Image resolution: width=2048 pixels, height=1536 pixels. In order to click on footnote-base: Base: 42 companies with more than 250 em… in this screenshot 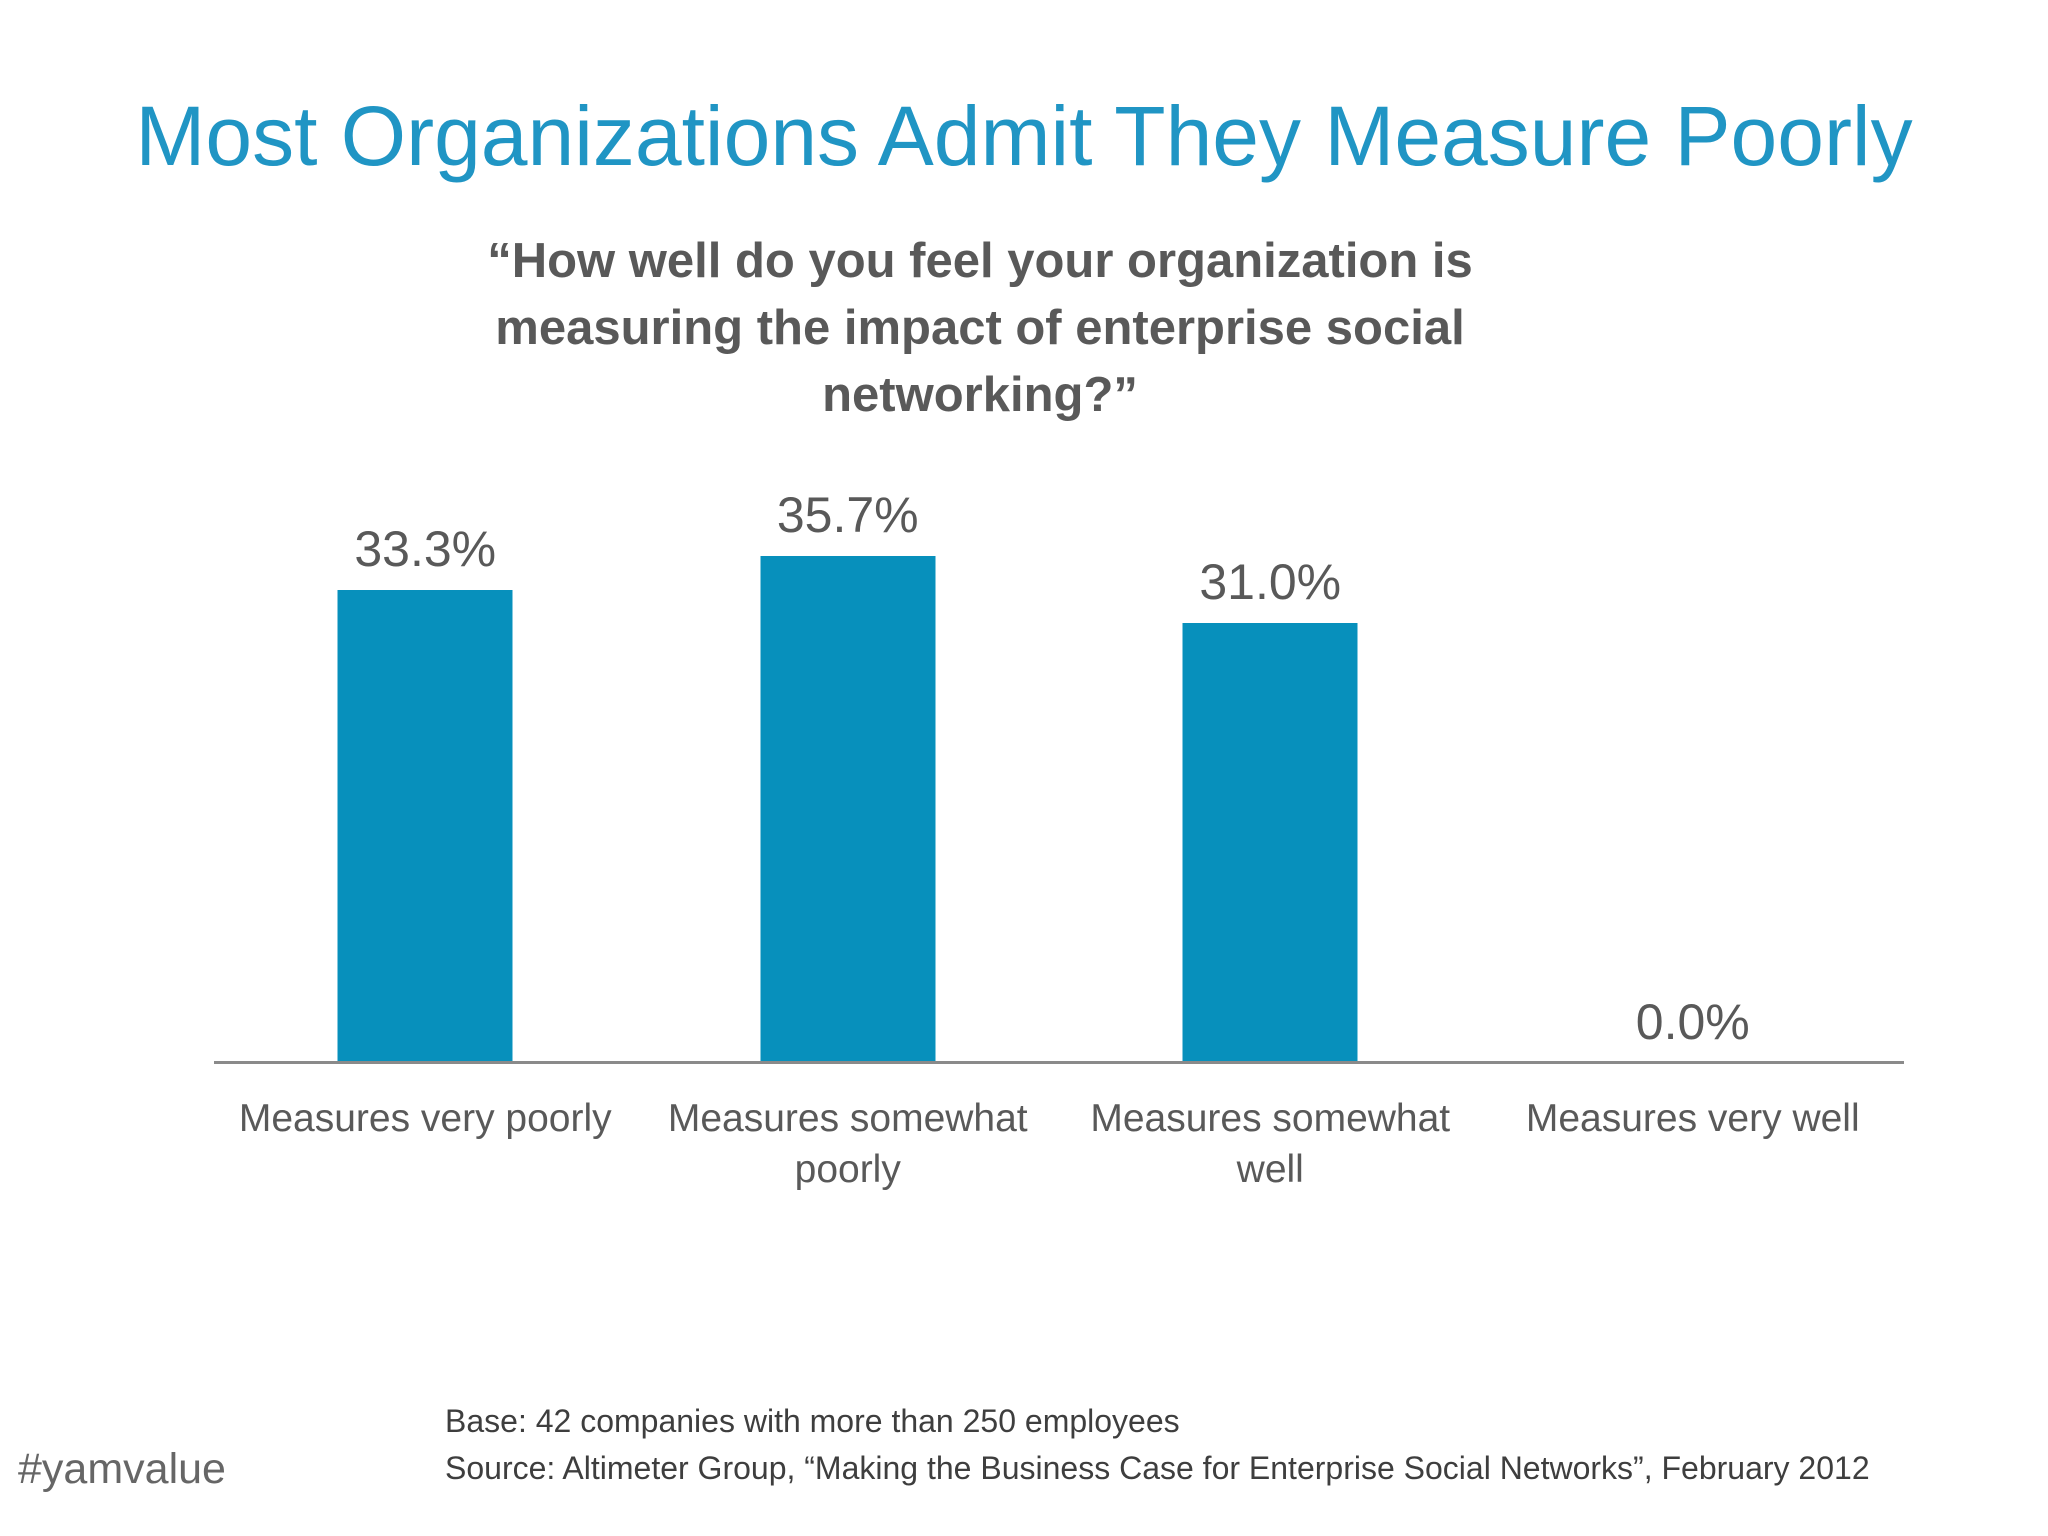, I will do `click(812, 1421)`.